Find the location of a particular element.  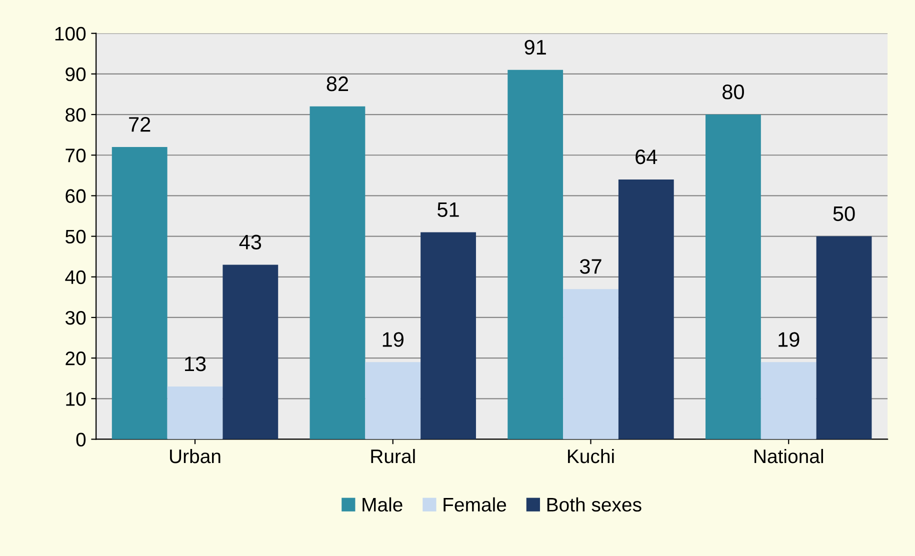

data-label: 51 is located at coordinates (448, 210).